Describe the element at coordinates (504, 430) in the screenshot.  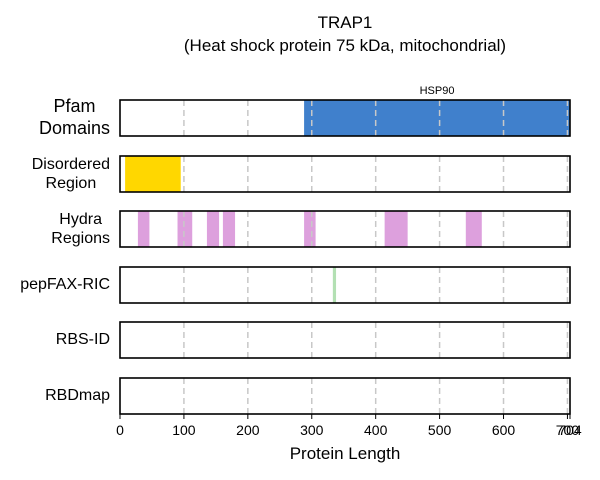
I see `x-tick-label: 600` at that location.